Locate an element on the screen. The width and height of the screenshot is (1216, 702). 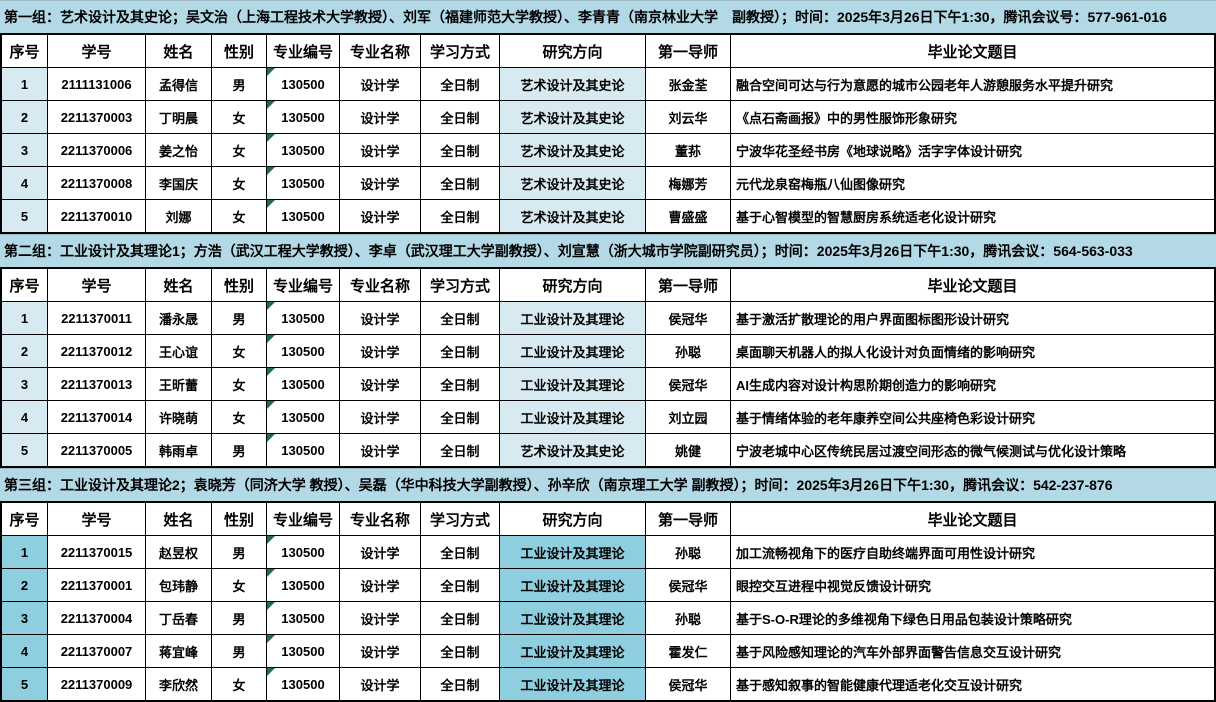
cell-student-id: 2111131006 is located at coordinates (96, 84).